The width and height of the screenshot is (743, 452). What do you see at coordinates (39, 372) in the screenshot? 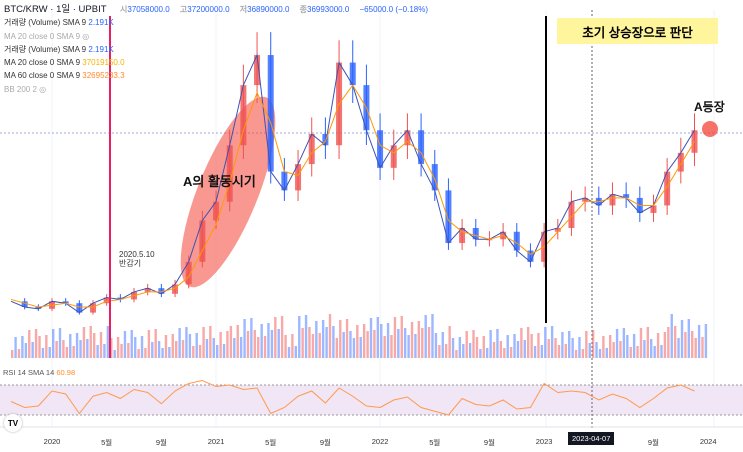
I see `rsi-legend: RSI 14 SMA 14 60.98` at bounding box center [39, 372].